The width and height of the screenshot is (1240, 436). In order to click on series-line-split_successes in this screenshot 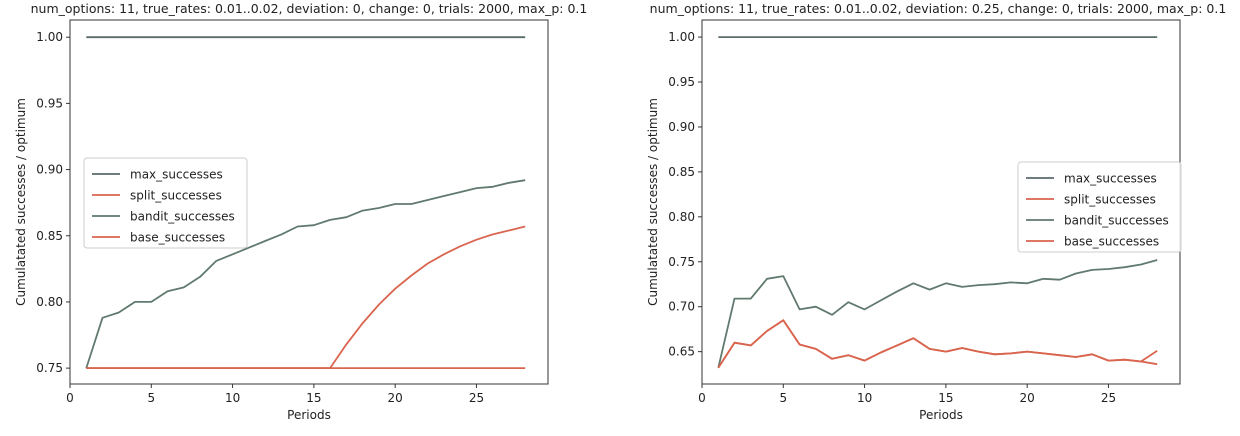, I will do `click(937, 344)`.